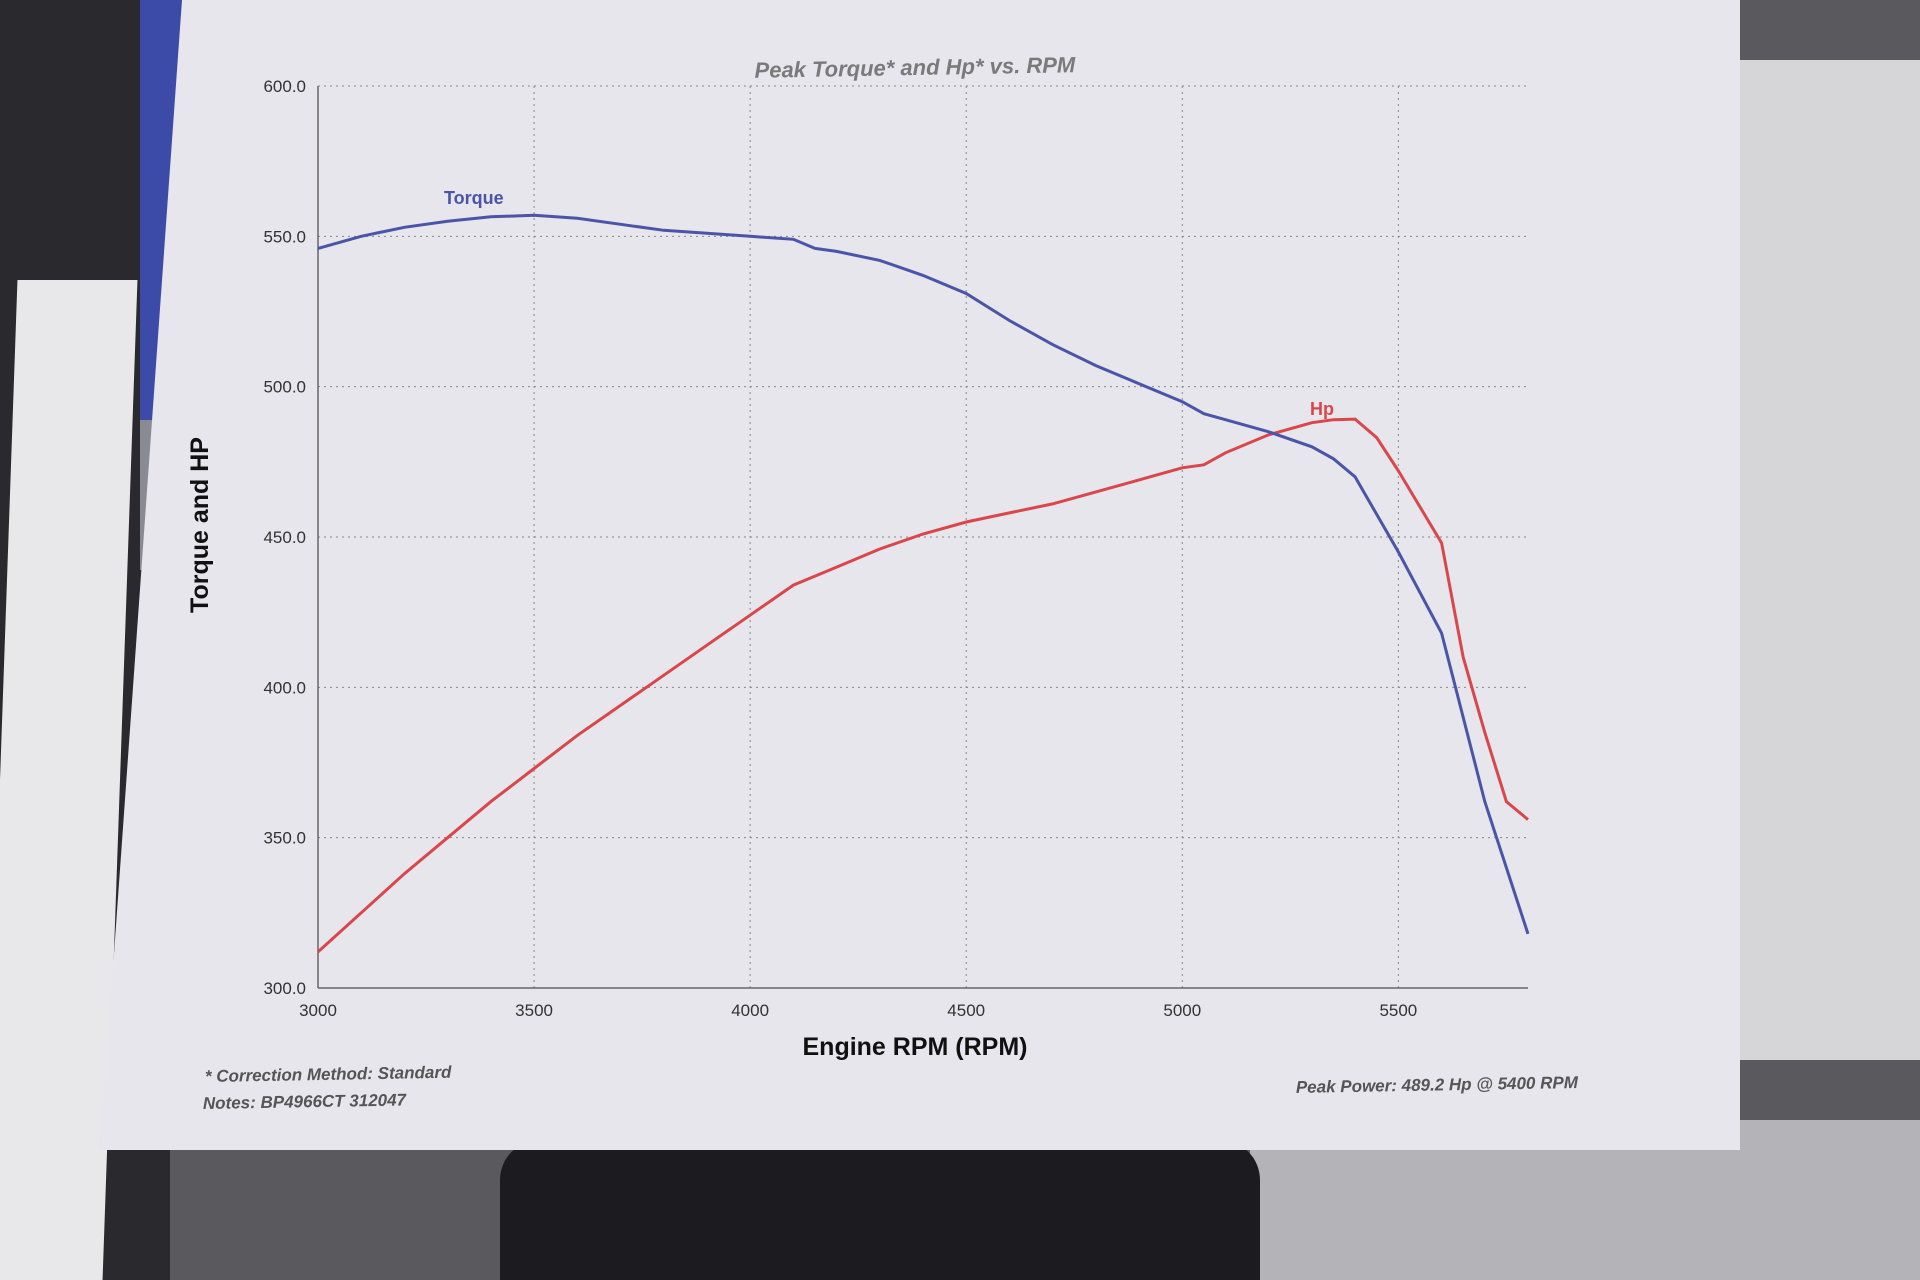 Image resolution: width=1920 pixels, height=1280 pixels. What do you see at coordinates (1182, 1010) in the screenshot?
I see `x-tick-label: 5000` at bounding box center [1182, 1010].